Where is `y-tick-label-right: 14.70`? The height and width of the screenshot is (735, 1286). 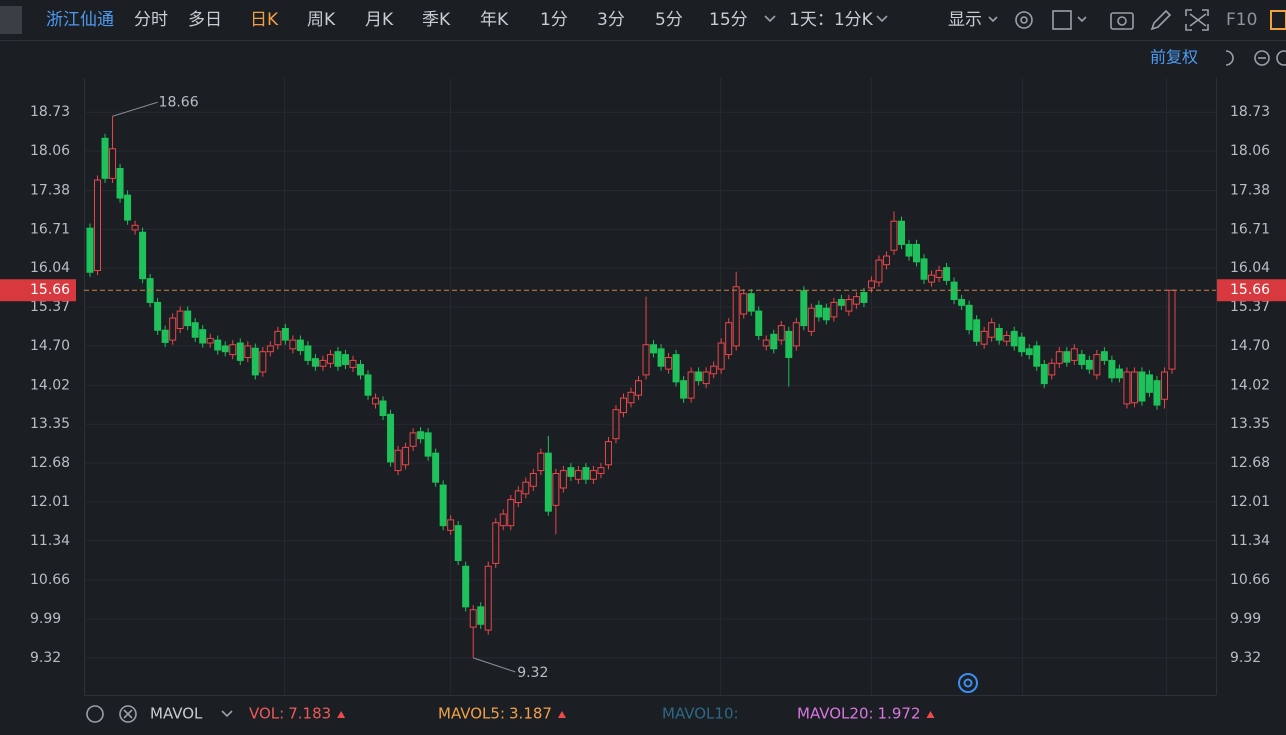 y-tick-label-right: 14.70 is located at coordinates (1250, 346).